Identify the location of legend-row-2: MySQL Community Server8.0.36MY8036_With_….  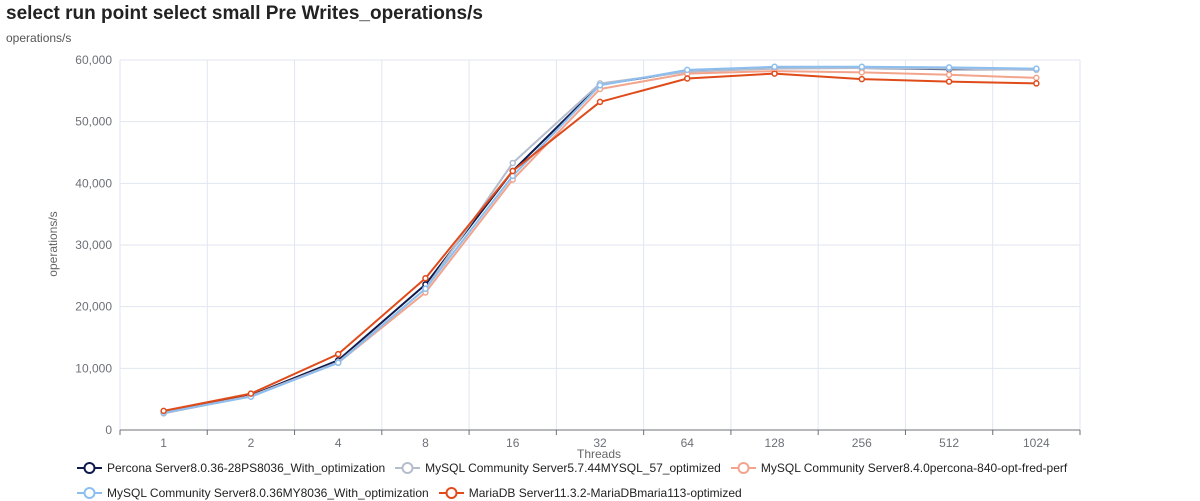
(414, 493).